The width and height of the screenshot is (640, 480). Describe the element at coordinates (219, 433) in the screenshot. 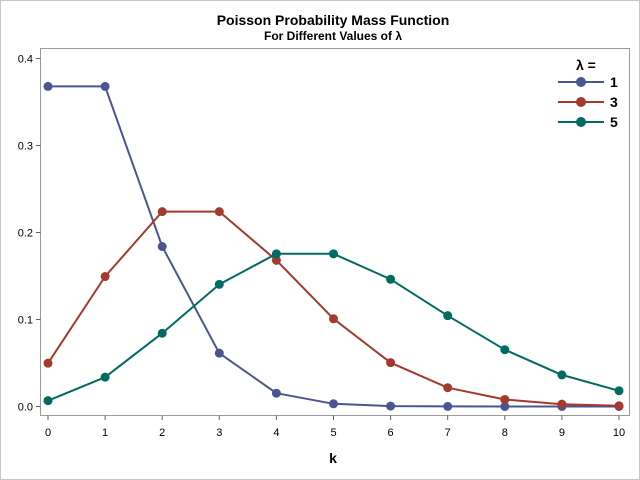

I see `x-tick-label: 3` at that location.